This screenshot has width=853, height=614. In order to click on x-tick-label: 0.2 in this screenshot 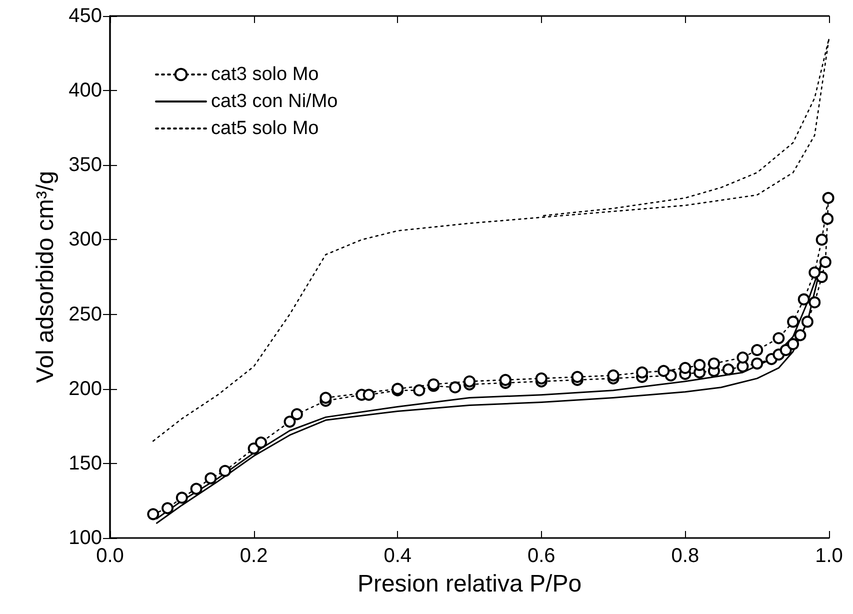, I will do `click(254, 556)`.